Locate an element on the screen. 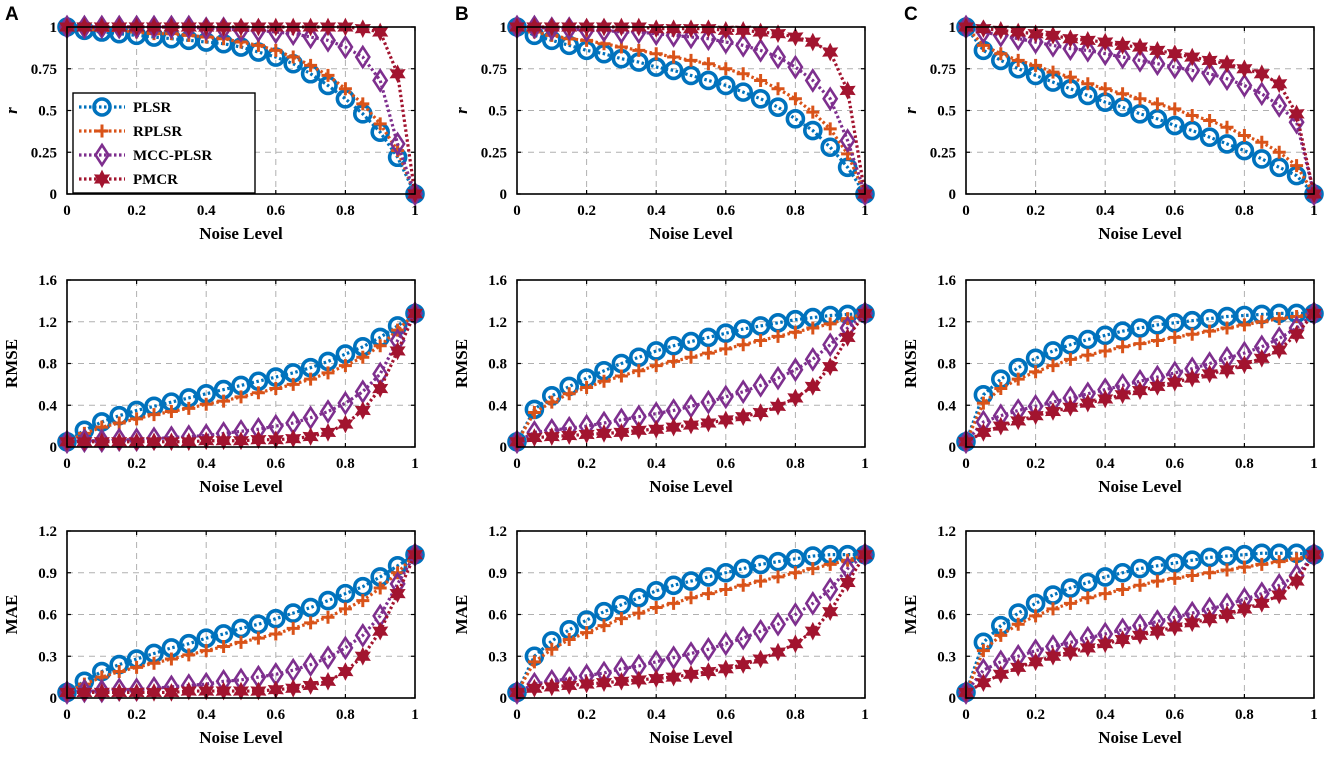 Image resolution: width=1325 pixels, height=759 pixels. y-tick-label: 0.6 is located at coordinates (497, 616).